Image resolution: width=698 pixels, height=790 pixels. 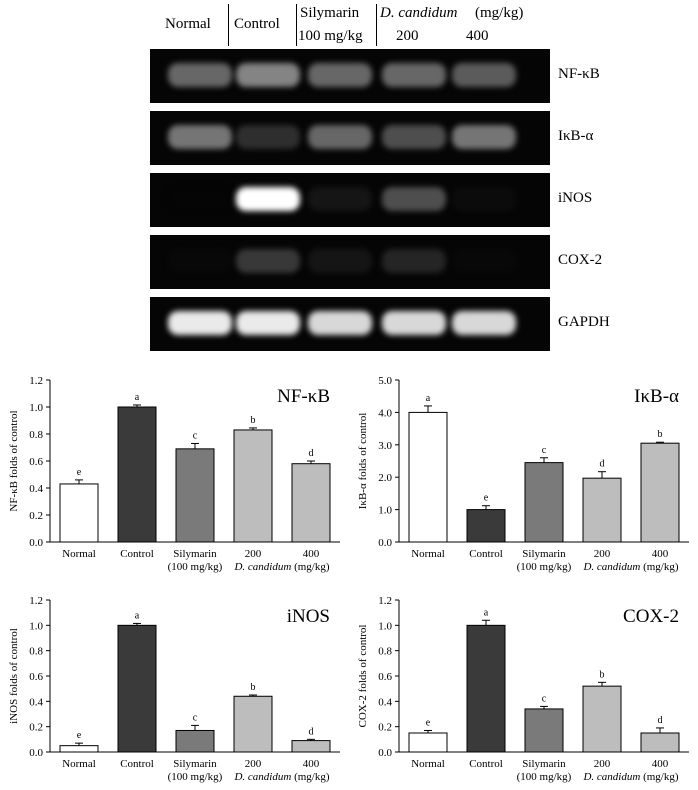 What do you see at coordinates (580, 260) in the screenshot?
I see `band-label: COX-2` at bounding box center [580, 260].